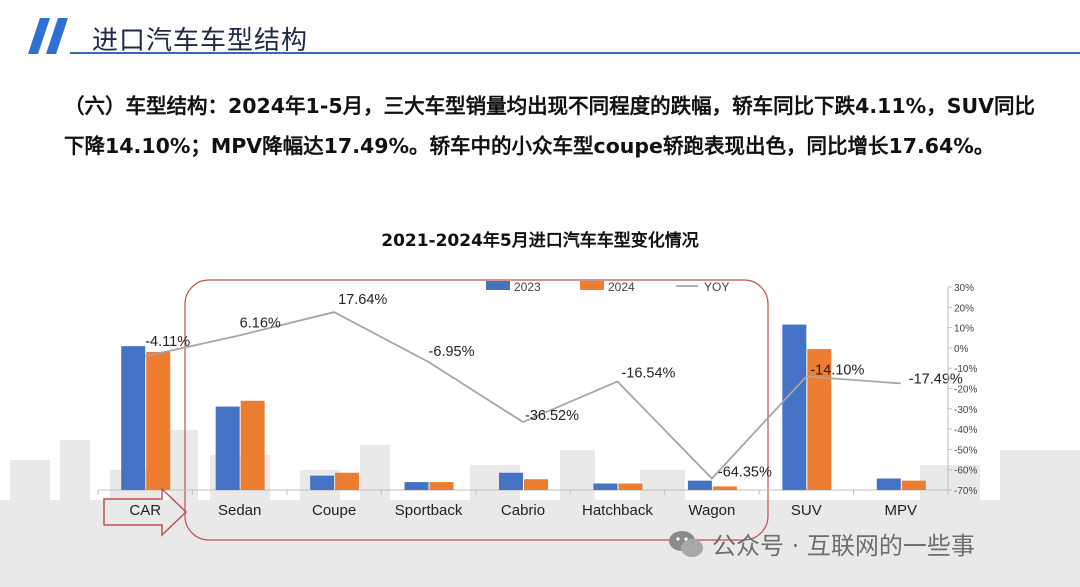 Image resolution: width=1080 pixels, height=587 pixels. I want to click on wechat-icon, so click(686, 543).